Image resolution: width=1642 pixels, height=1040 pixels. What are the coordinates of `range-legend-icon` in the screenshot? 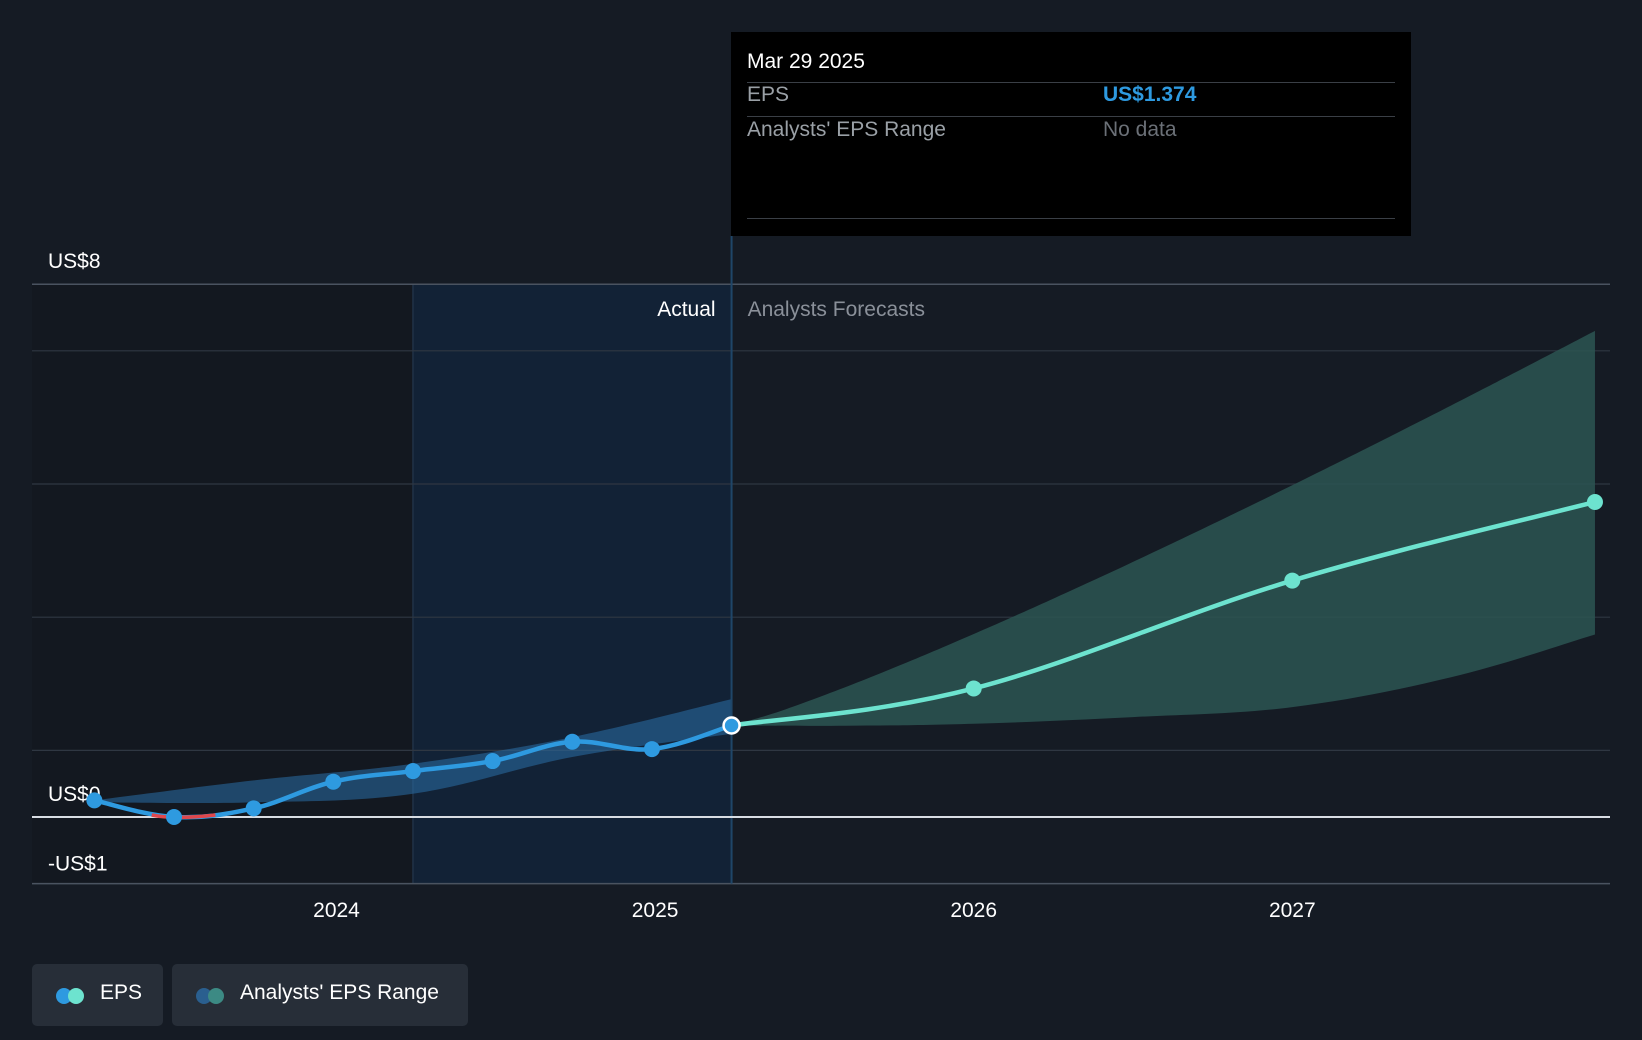 It's located at (211, 996).